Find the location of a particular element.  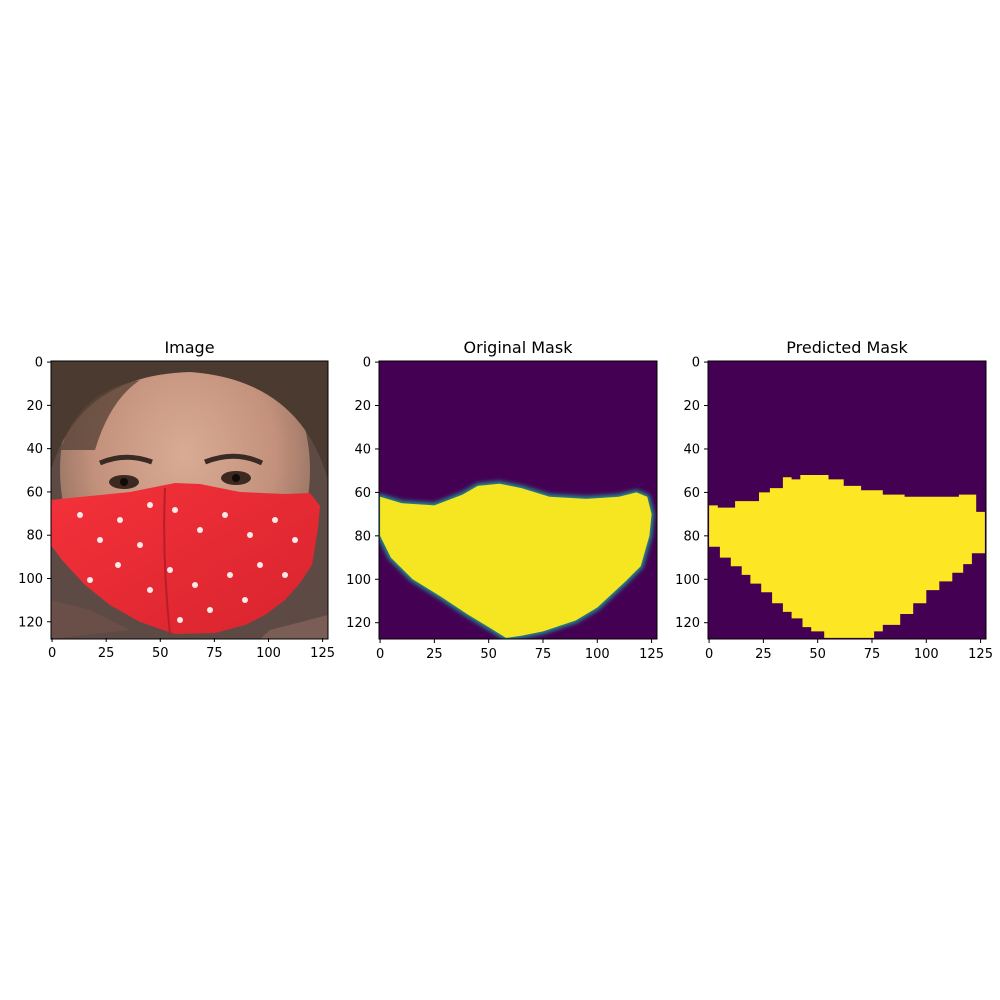

original-mask-region is located at coordinates (516, 560).